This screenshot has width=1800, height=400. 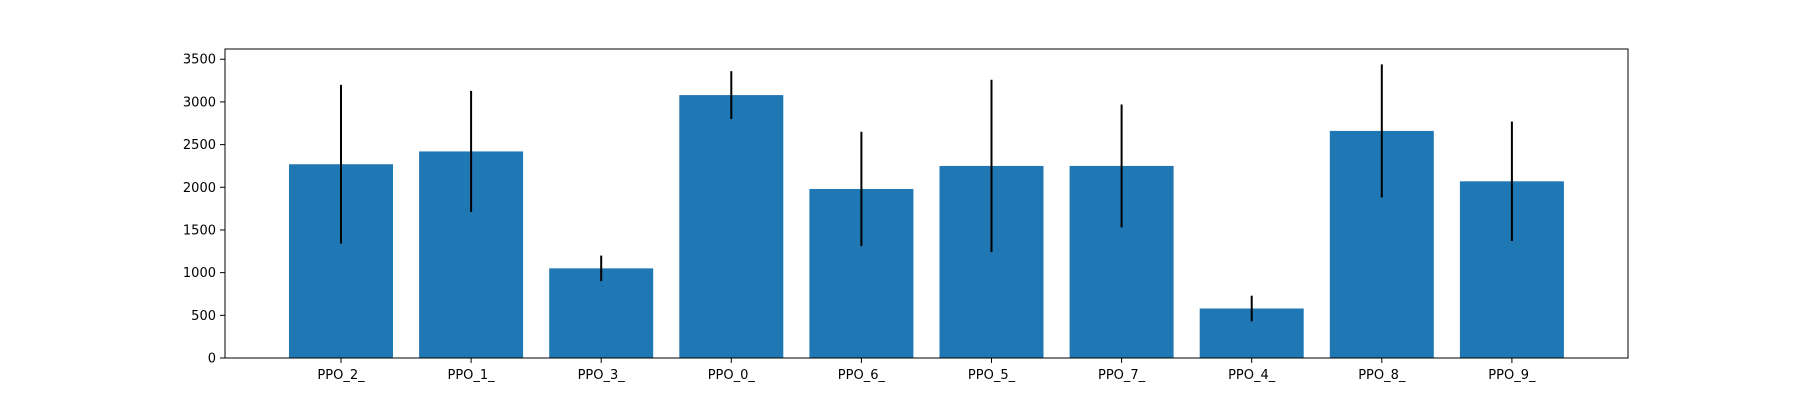 I want to click on x-tick-label: PPO_9_, so click(x=1512, y=375).